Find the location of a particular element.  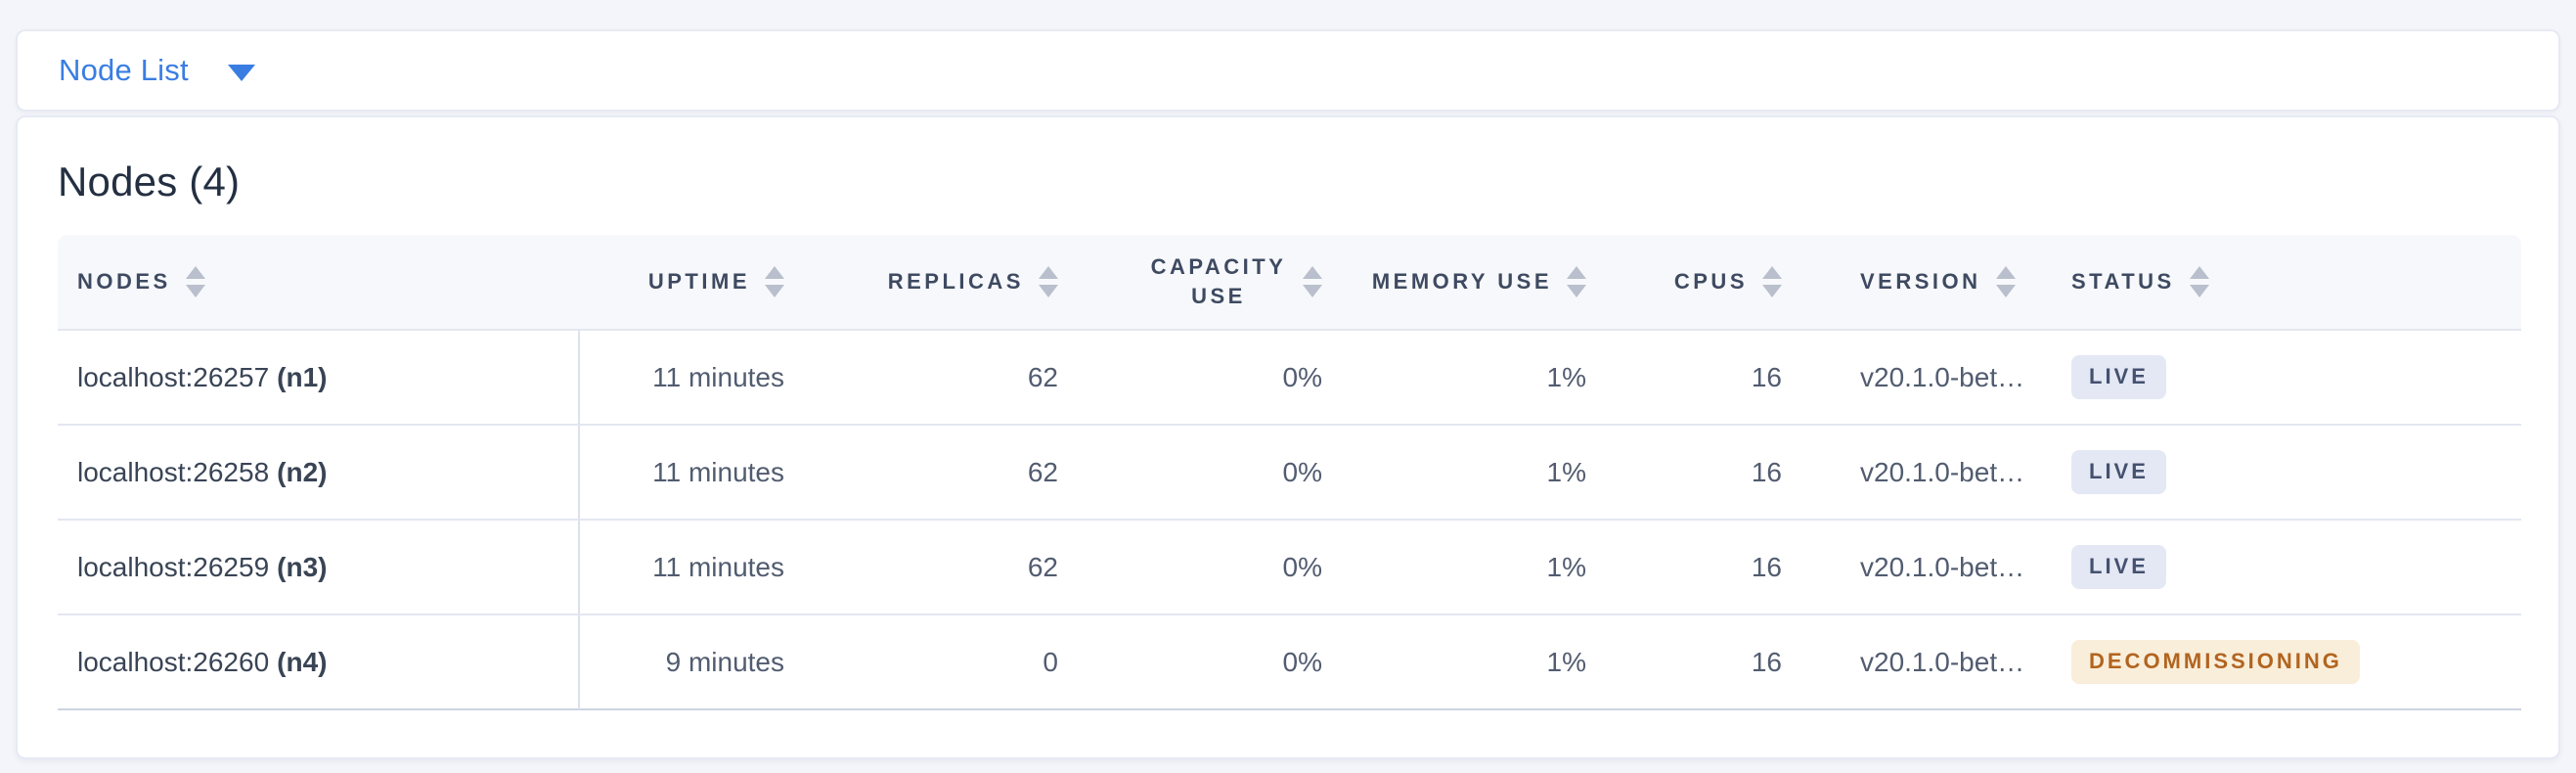

cell-status: DECOMMISSIONING is located at coordinates (2288, 663).